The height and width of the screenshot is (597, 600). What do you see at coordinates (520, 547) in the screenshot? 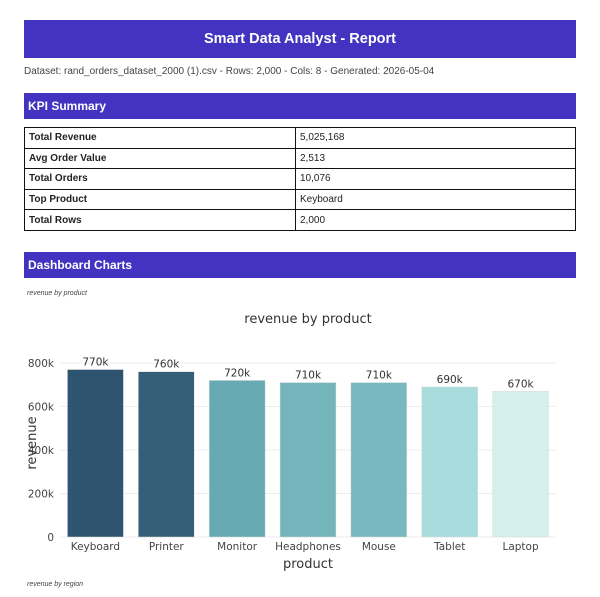
I see `x-tick-label: Laptop` at bounding box center [520, 547].